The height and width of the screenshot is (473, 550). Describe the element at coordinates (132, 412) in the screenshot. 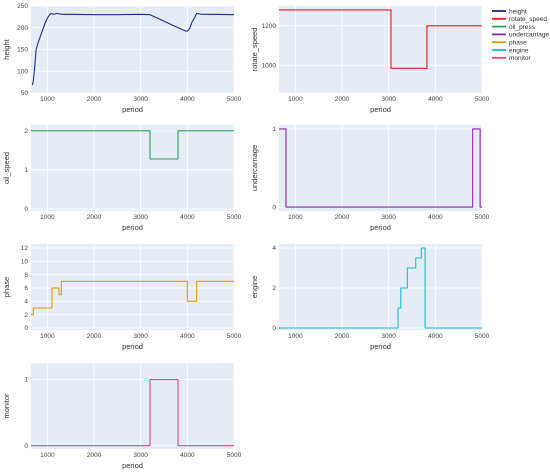

I see `series-line-monitor` at that location.